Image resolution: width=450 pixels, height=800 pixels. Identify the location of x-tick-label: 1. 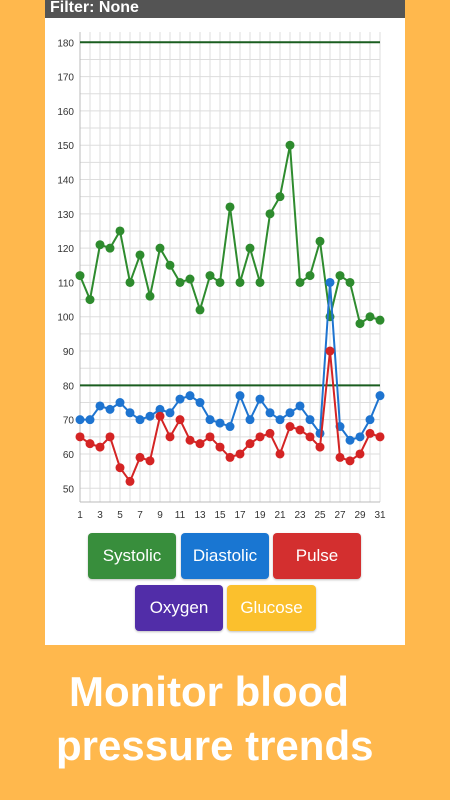
(80, 515).